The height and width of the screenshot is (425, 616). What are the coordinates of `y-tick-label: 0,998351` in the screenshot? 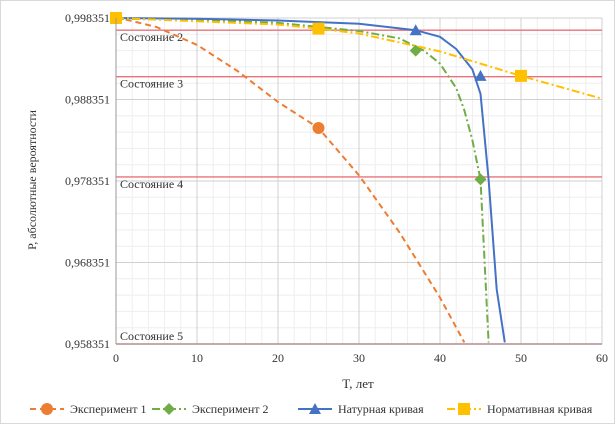 It's located at (87, 18).